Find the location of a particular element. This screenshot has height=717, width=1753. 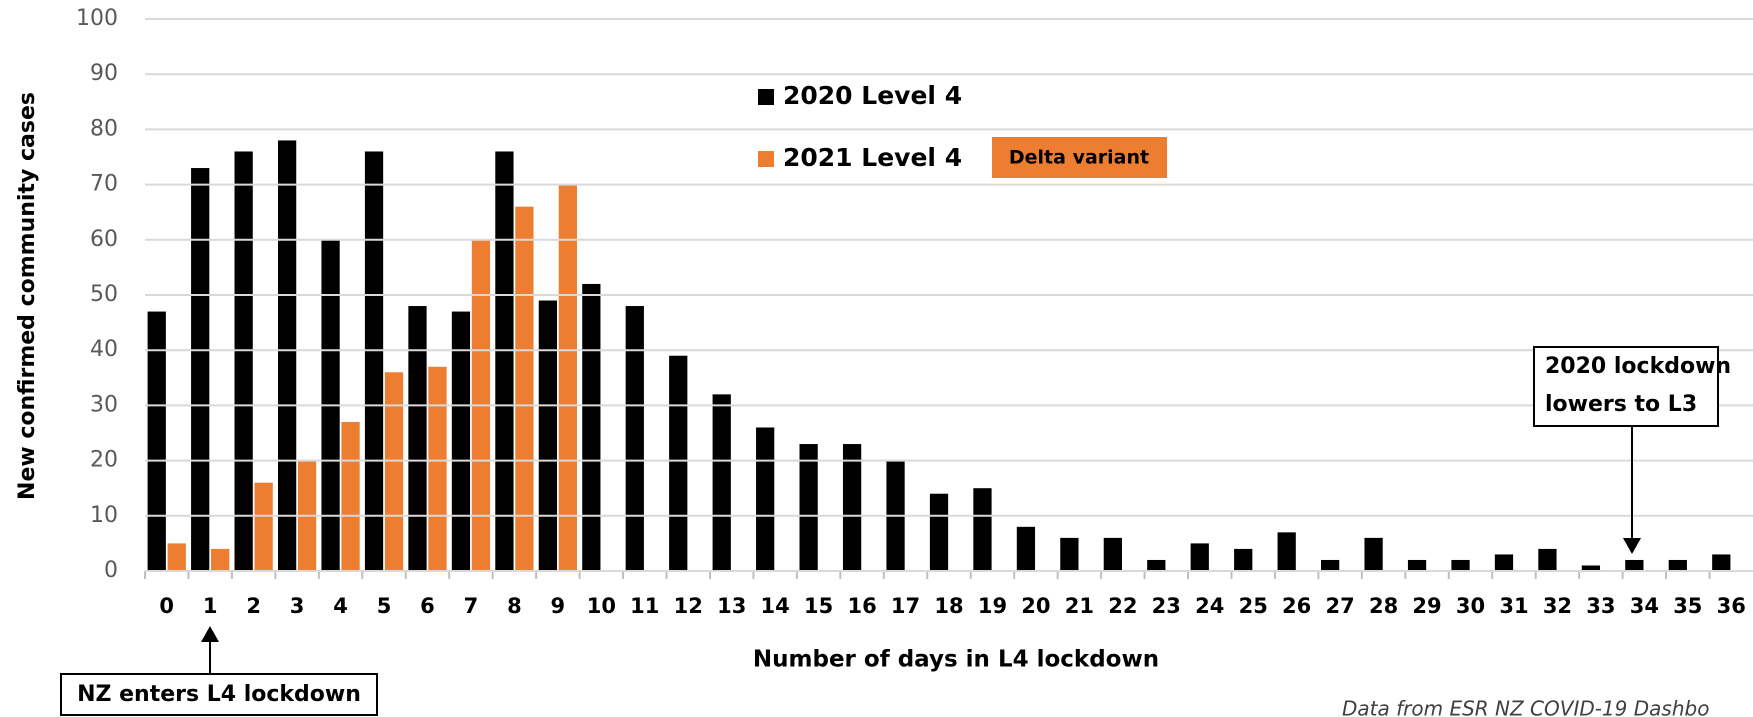

x-tick-label: 24 is located at coordinates (1209, 606).